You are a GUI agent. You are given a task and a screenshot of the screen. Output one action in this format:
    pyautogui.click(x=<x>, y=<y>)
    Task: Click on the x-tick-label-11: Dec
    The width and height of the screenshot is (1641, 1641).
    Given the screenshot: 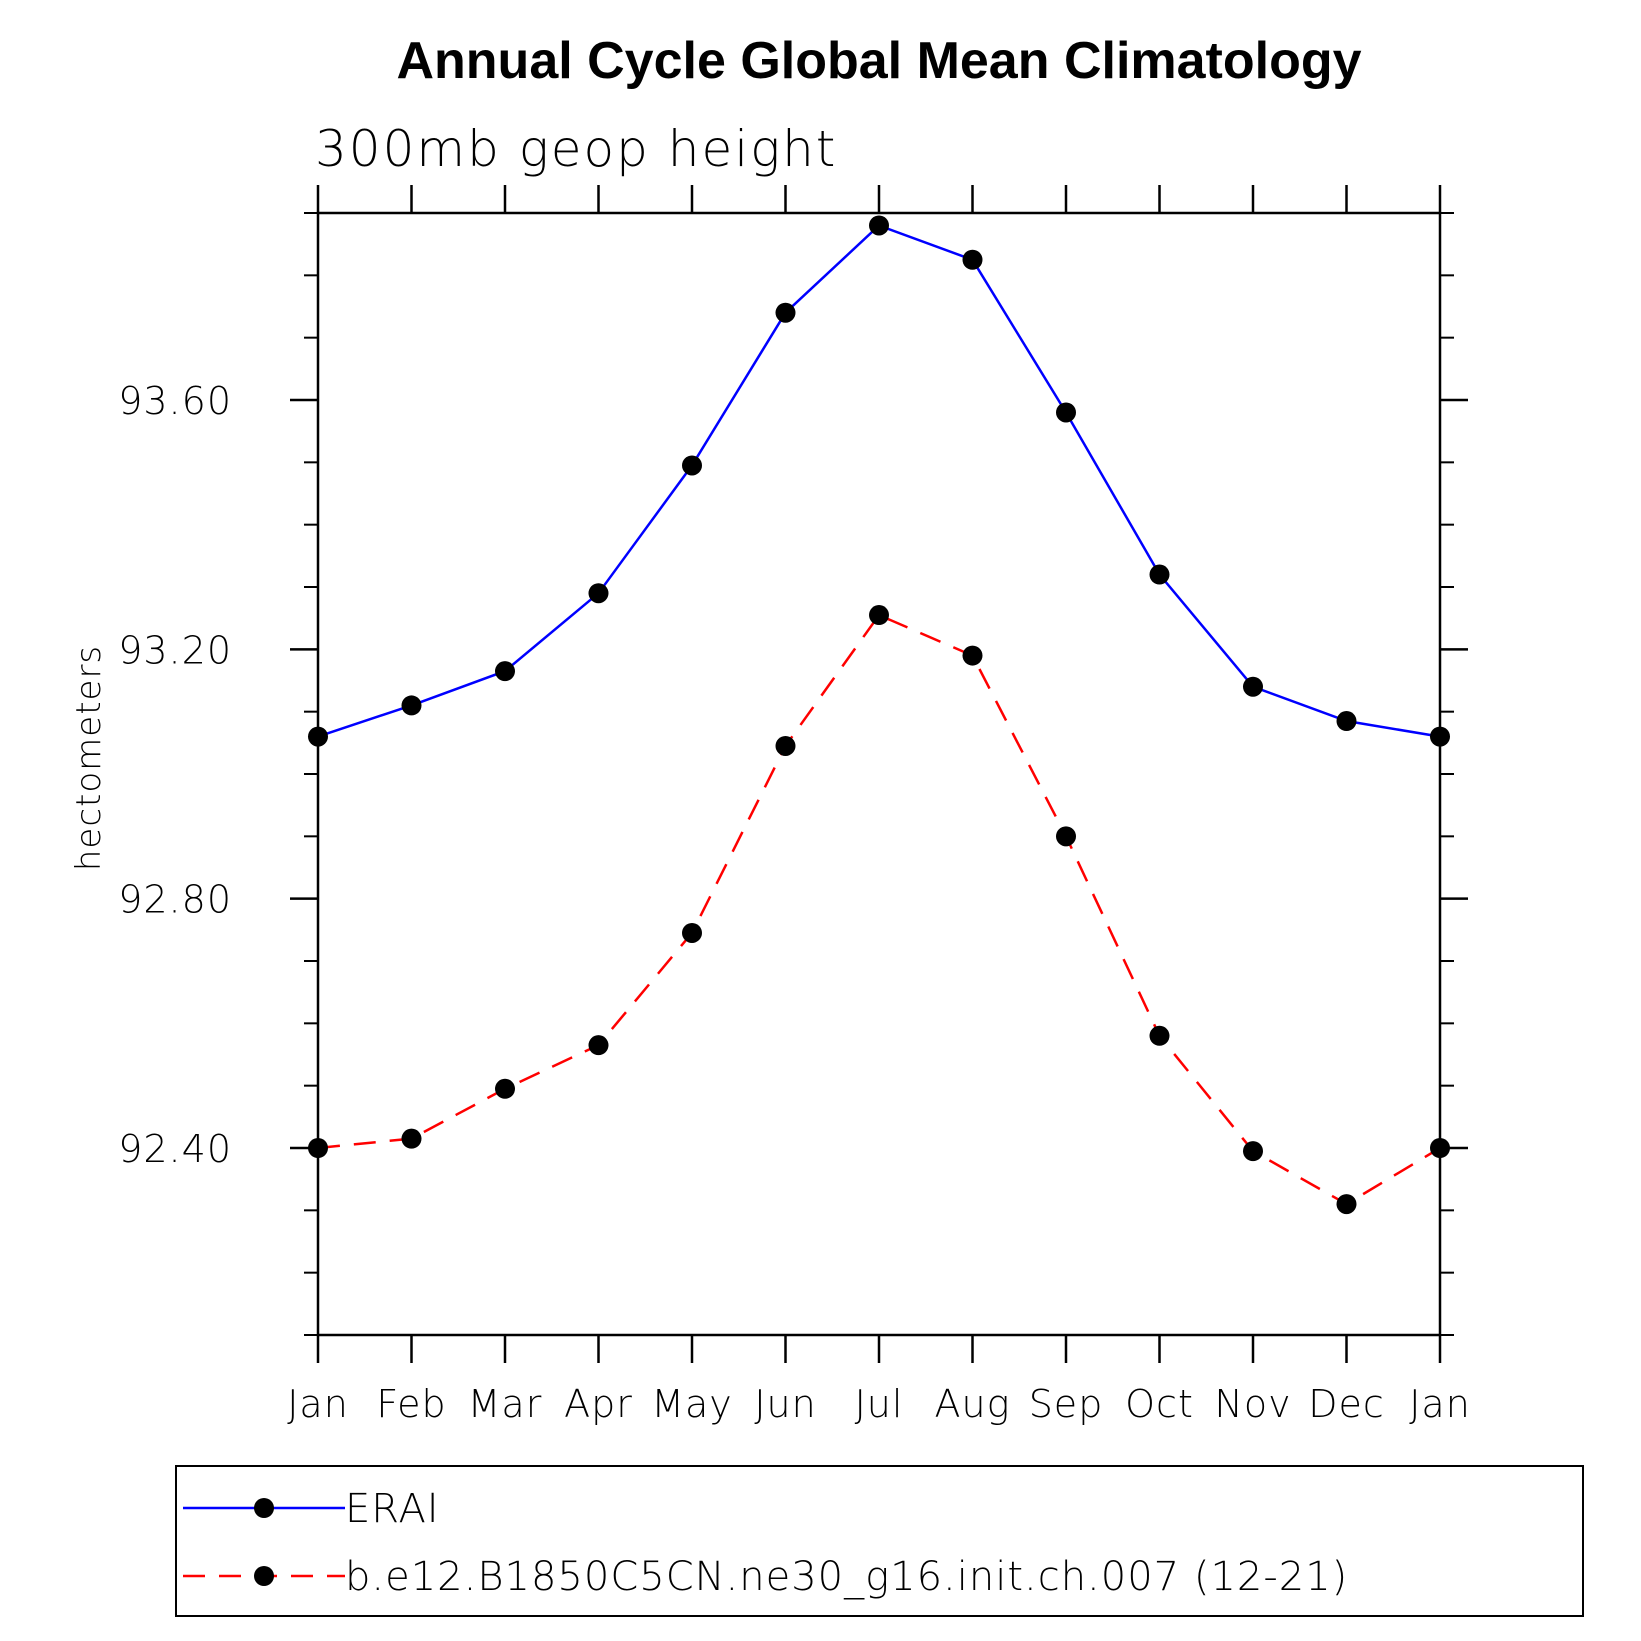 What is the action you would take?
    pyautogui.click(x=1346, y=1404)
    